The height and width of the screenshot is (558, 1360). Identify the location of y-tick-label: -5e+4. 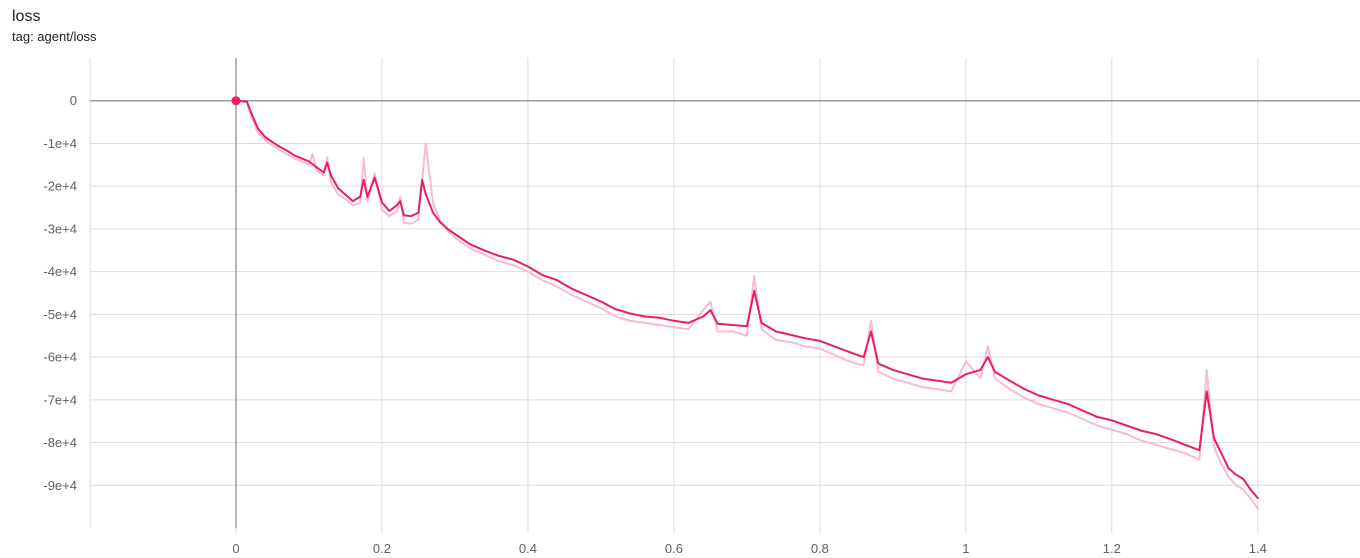
(60, 314).